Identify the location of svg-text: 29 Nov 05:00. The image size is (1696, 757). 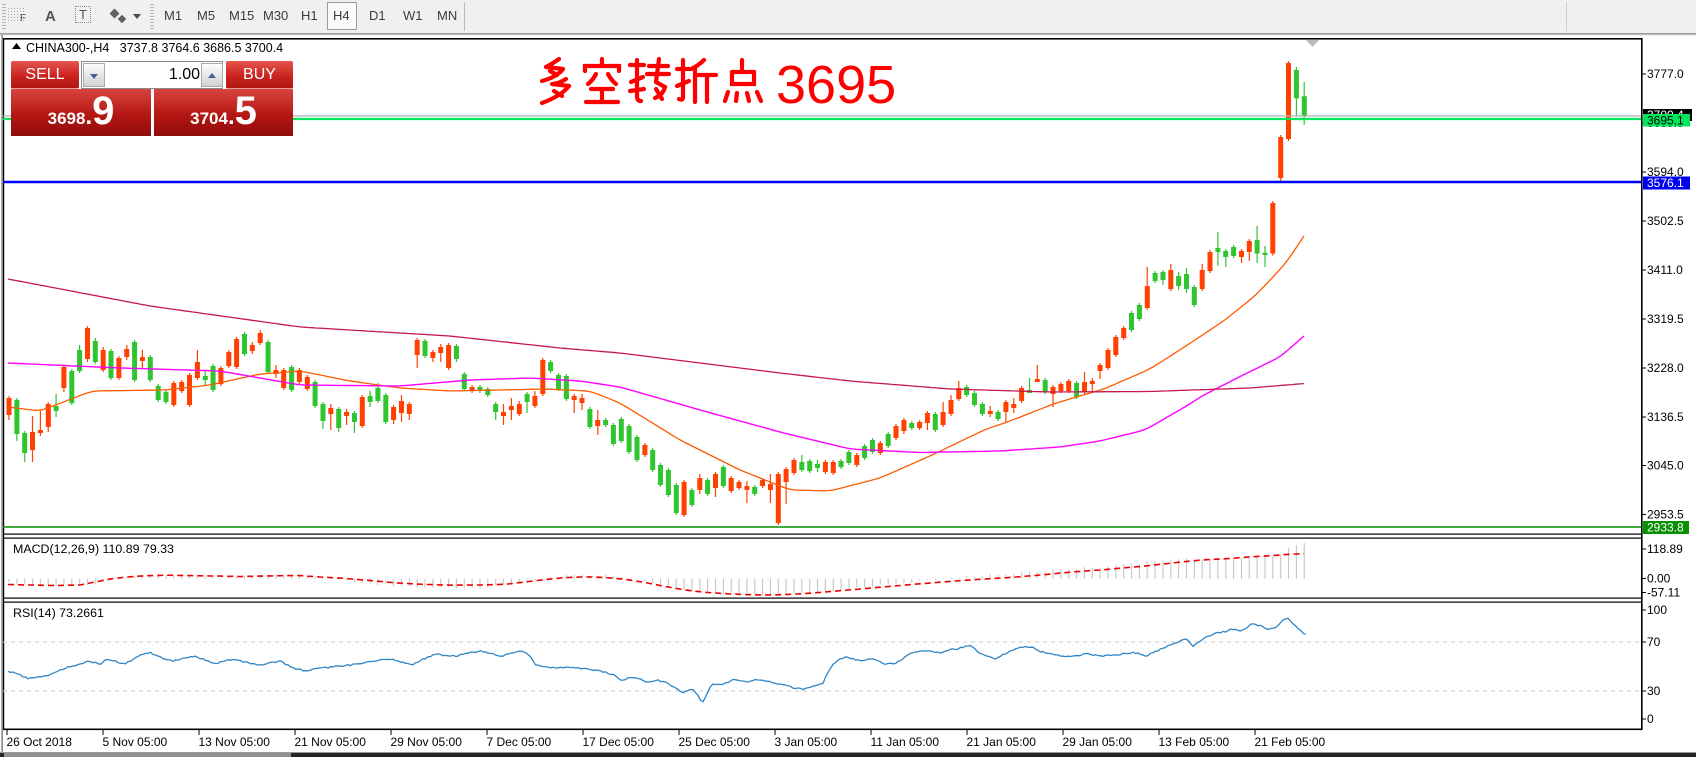
(427, 742).